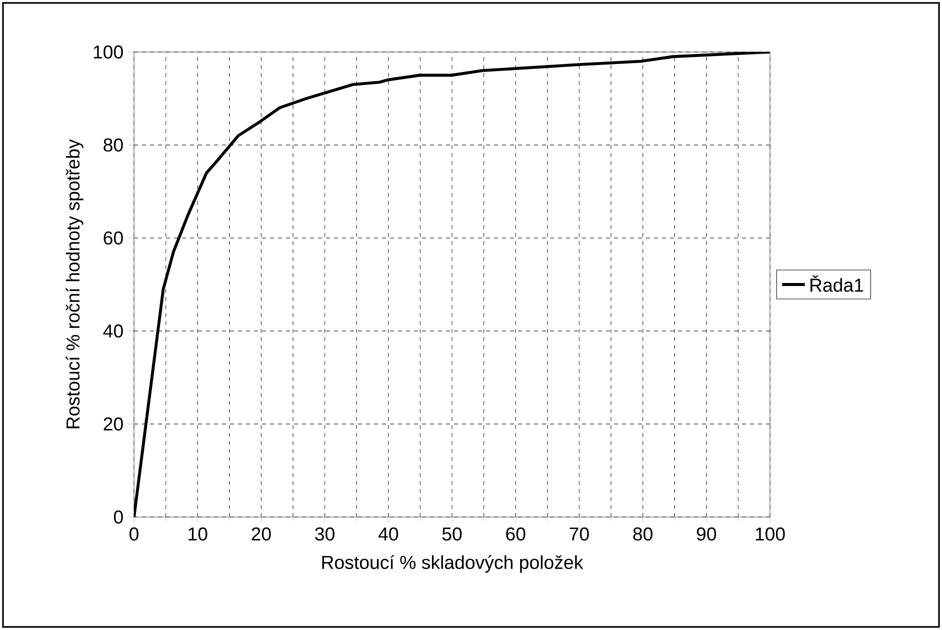  What do you see at coordinates (113, 331) in the screenshot?
I see `y-tick-label: 40` at bounding box center [113, 331].